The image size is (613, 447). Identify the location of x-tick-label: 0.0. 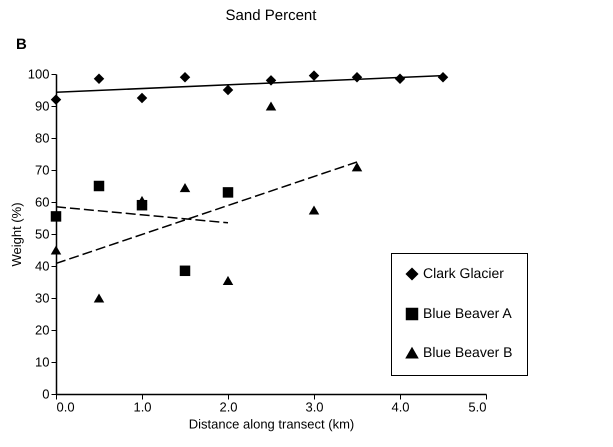
(65, 407).